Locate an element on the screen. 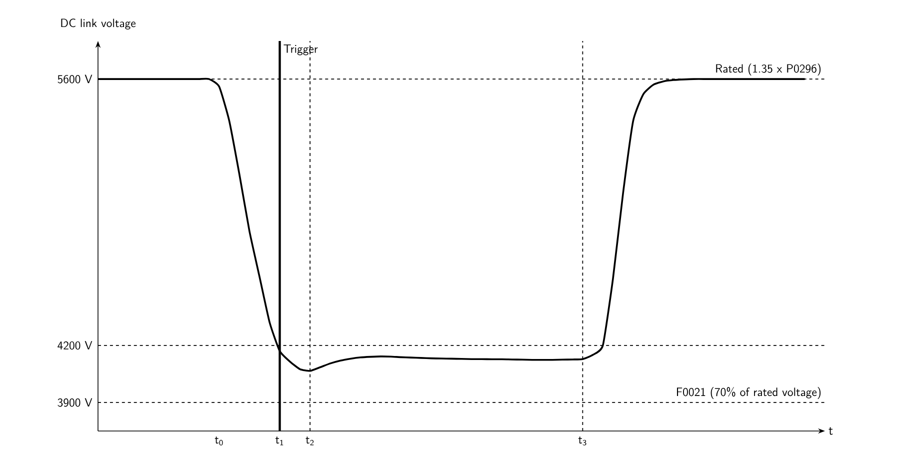 The width and height of the screenshot is (907, 463). x-tick-label: t$_{2}$ is located at coordinates (310, 441).